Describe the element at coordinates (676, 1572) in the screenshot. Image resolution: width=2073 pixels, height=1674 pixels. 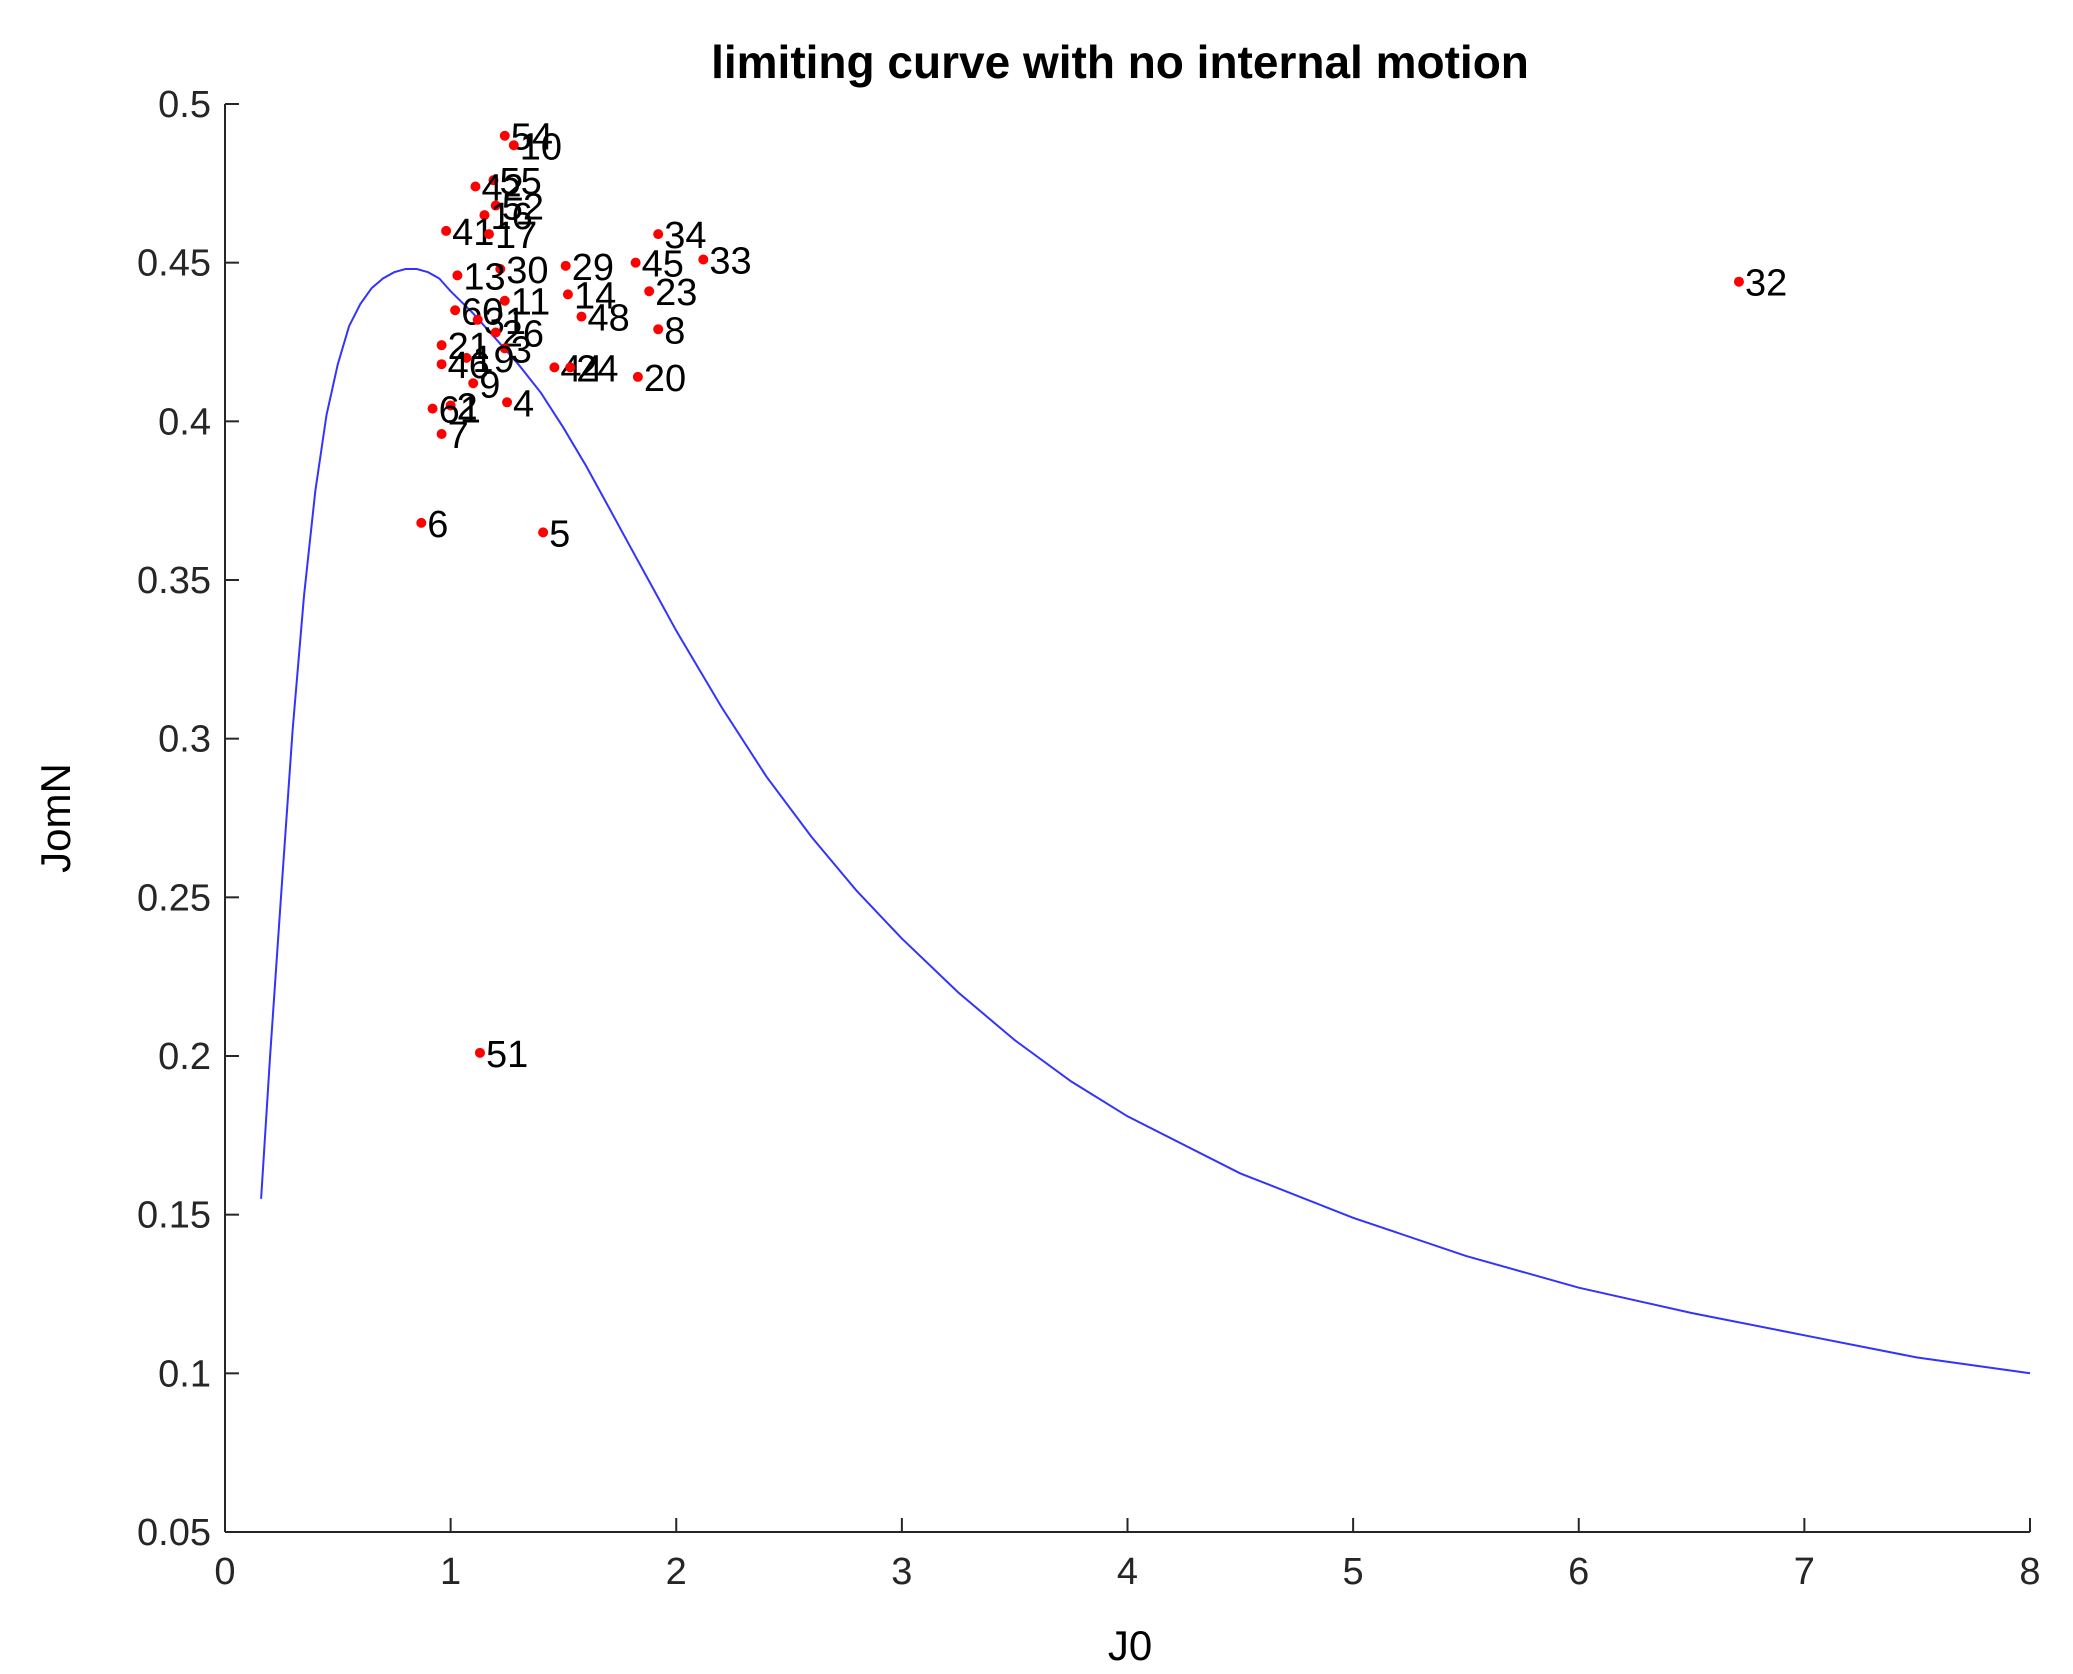
I see `x-tick-label-2: 2` at that location.